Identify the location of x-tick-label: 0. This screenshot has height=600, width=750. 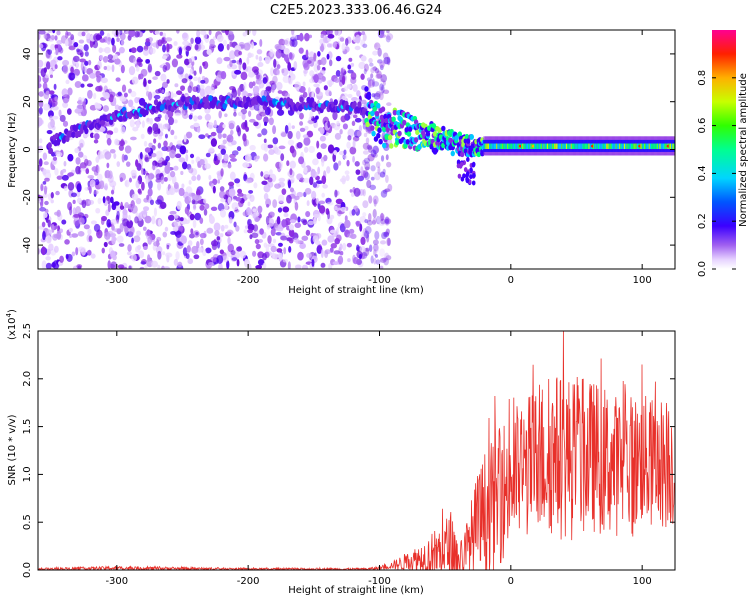
(511, 280).